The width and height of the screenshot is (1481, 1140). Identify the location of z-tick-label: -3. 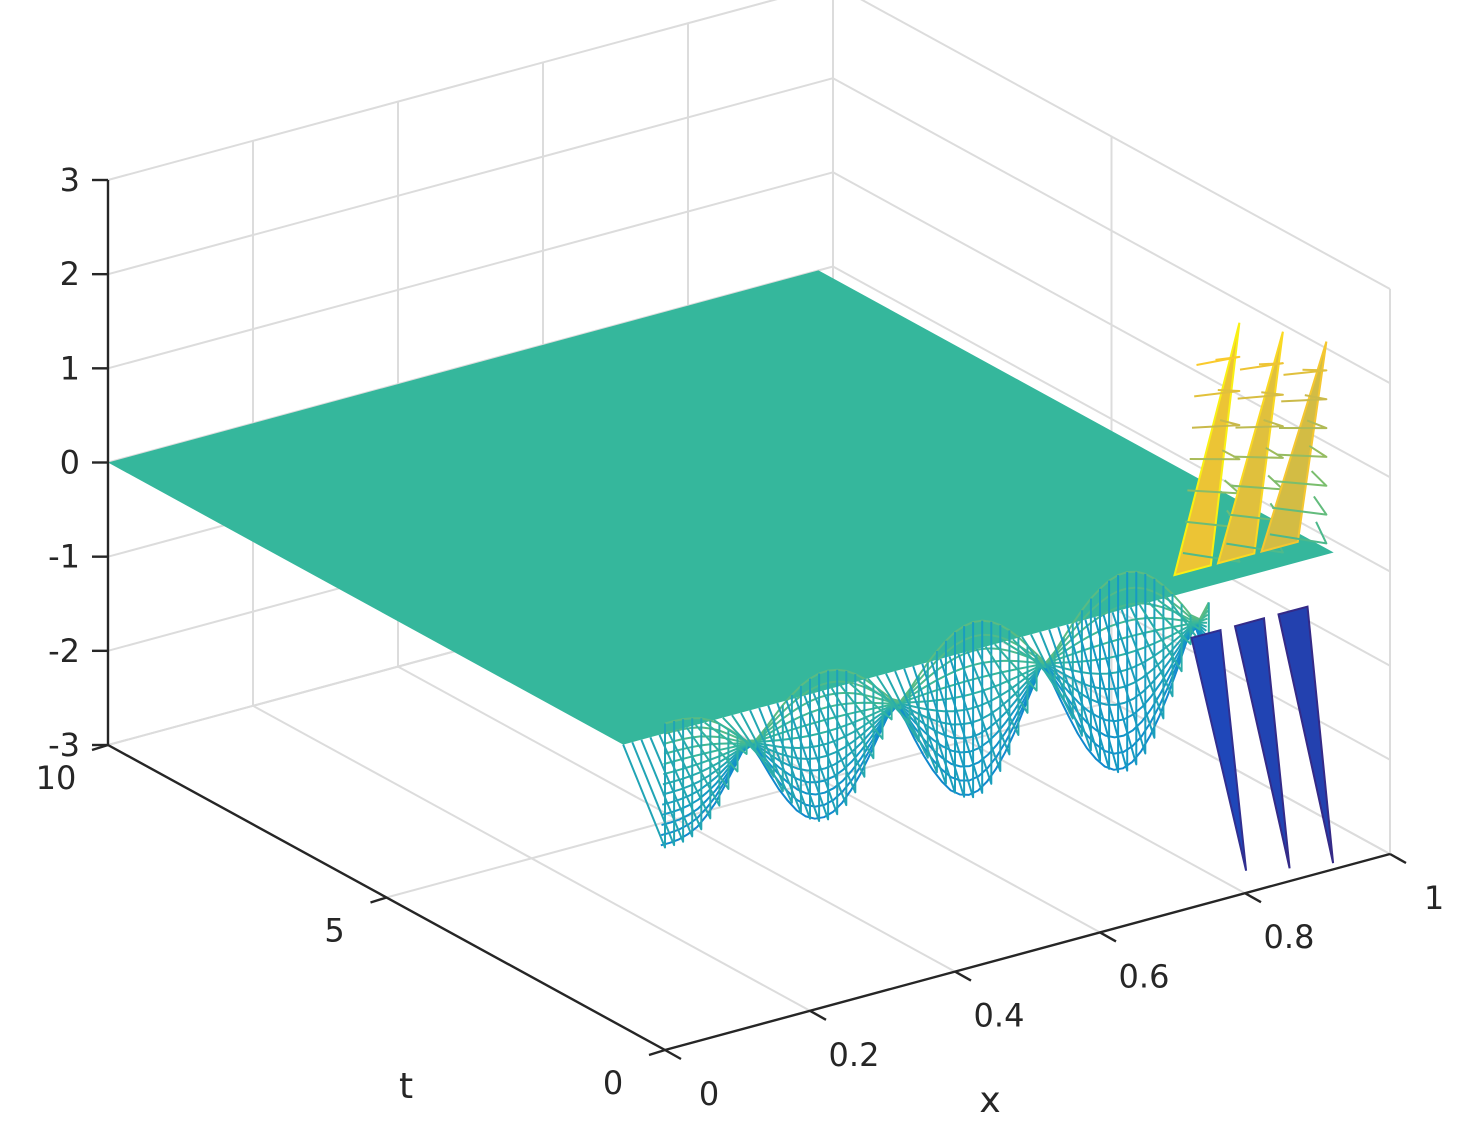
(64, 745).